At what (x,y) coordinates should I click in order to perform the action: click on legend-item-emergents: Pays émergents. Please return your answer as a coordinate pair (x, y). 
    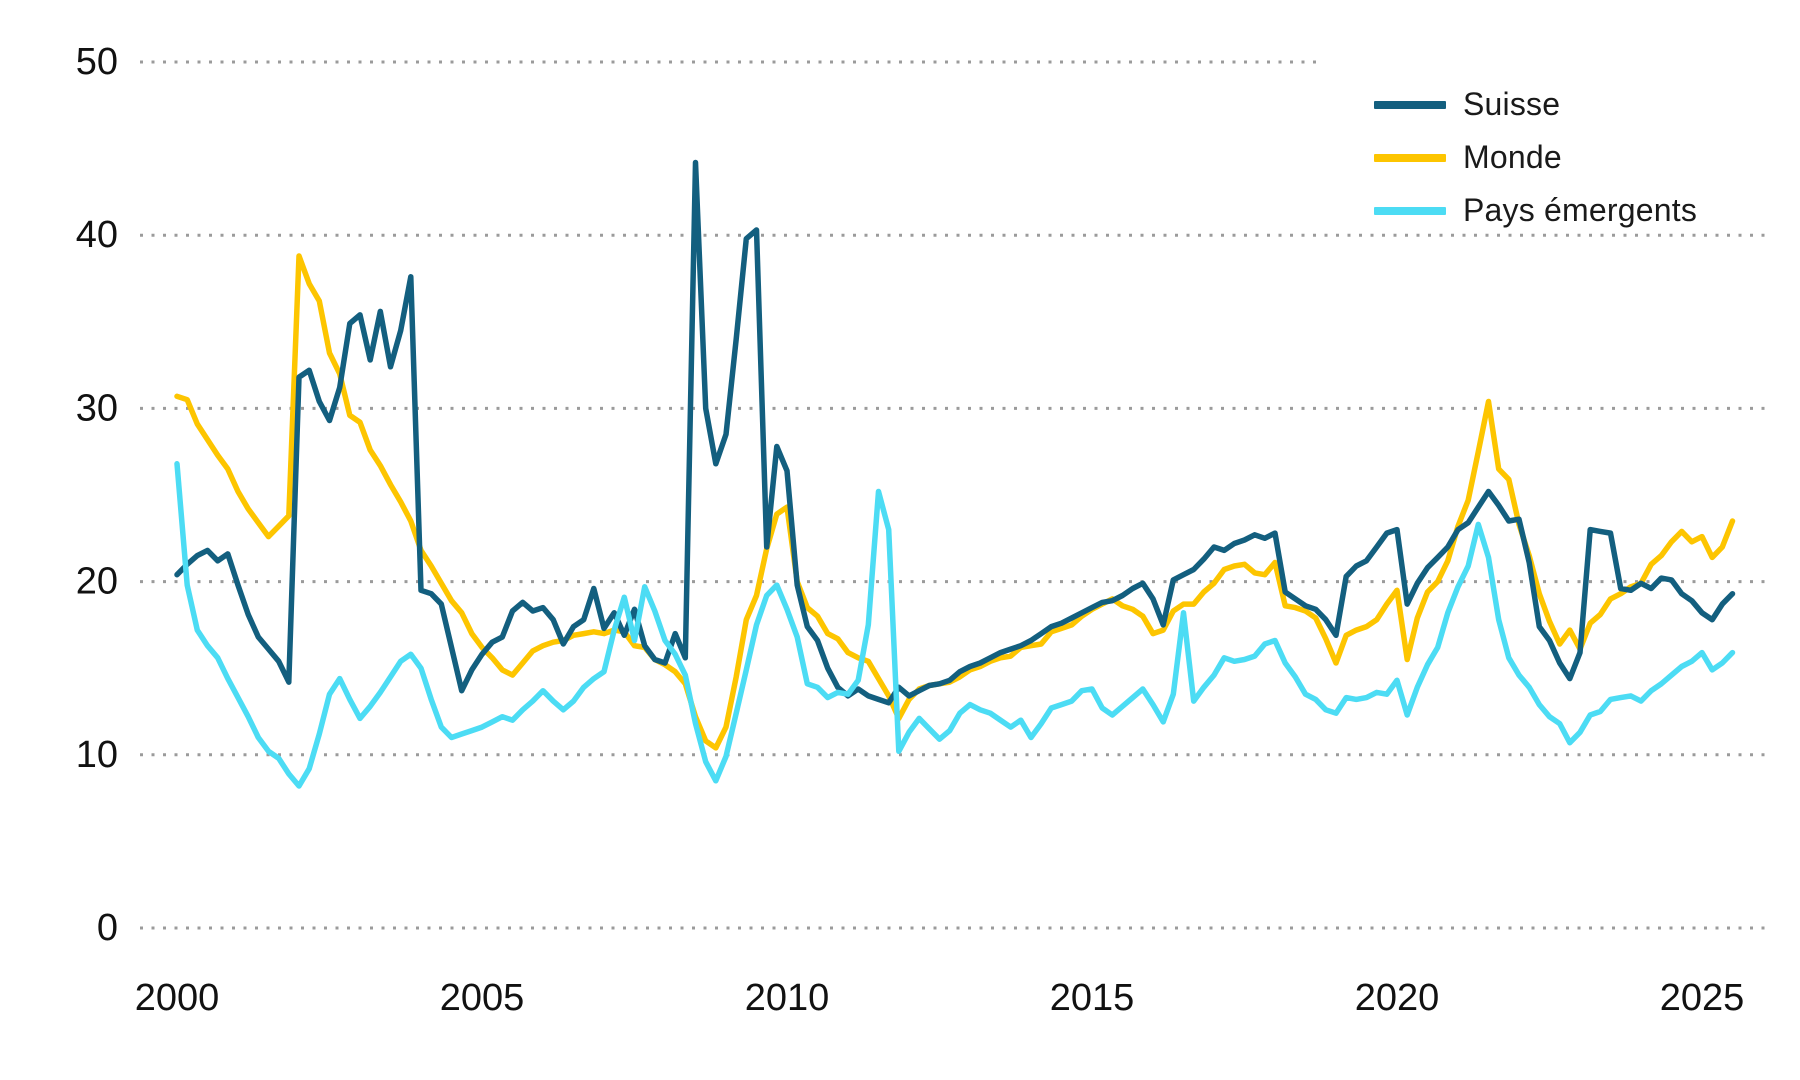
    Looking at the image, I should click on (1535, 210).